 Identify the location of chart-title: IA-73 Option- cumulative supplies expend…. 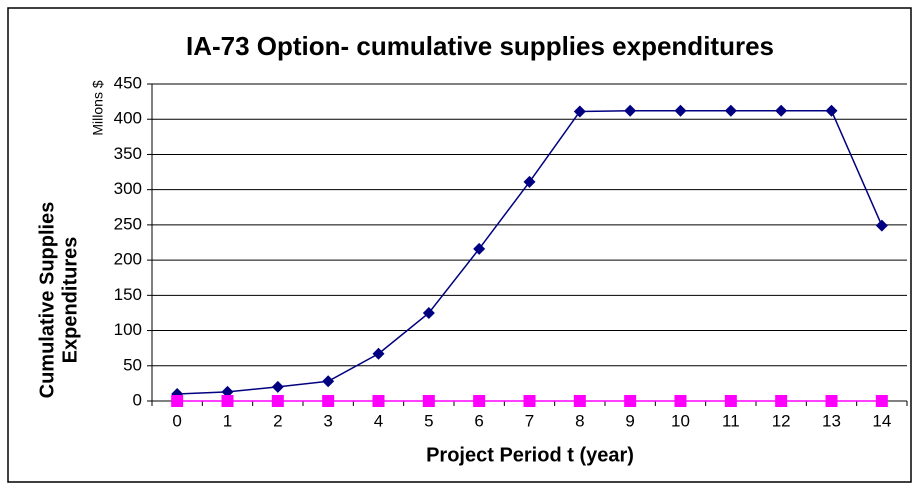
(480, 46).